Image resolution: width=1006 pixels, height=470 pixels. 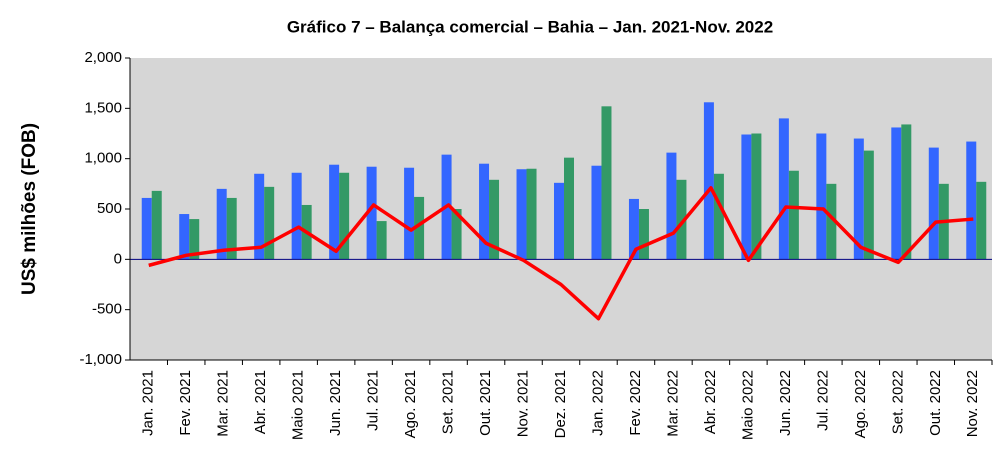 I want to click on y-tick-label: 500, so click(x=109, y=208).